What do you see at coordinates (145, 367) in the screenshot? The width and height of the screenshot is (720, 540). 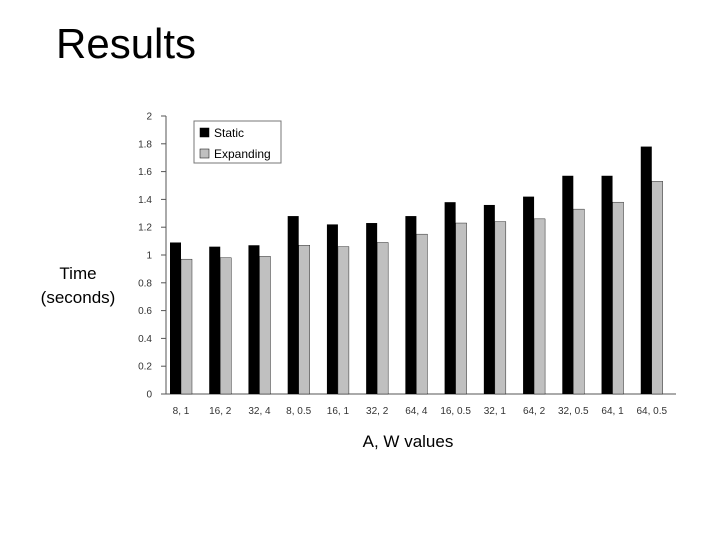 I see `y-tick-label: 0.2` at bounding box center [145, 367].